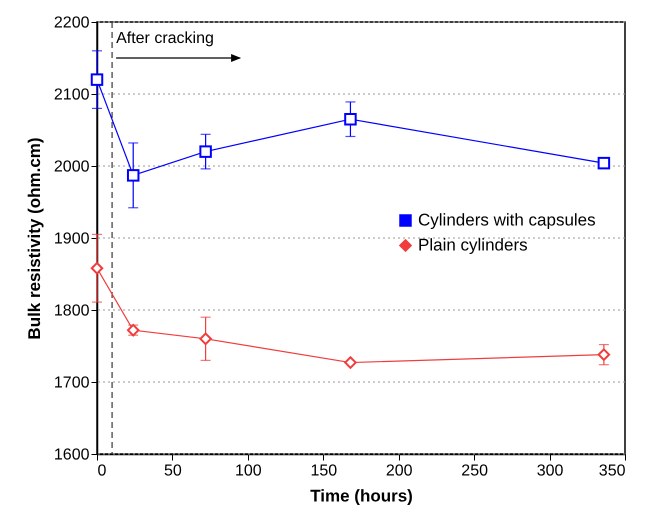 Image resolution: width=654 pixels, height=523 pixels. I want to click on y-tick-label: 2000, so click(72, 167).